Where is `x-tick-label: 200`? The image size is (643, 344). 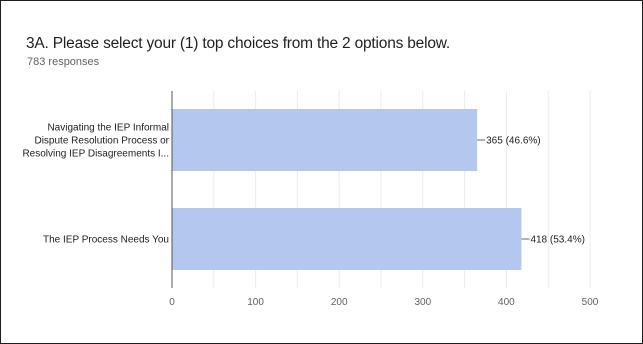 x-tick-label: 200 is located at coordinates (339, 302).